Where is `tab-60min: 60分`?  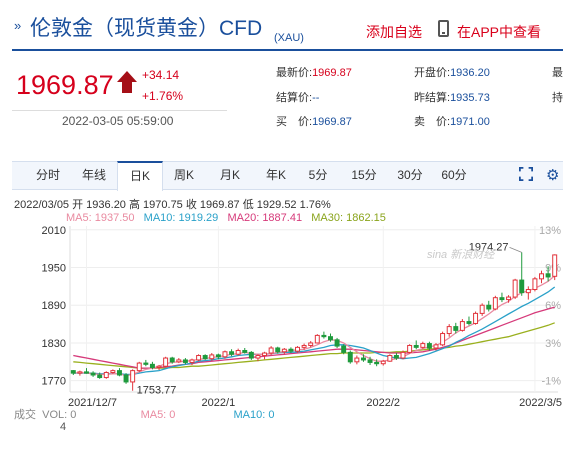 tab-60min: 60分 is located at coordinates (454, 175).